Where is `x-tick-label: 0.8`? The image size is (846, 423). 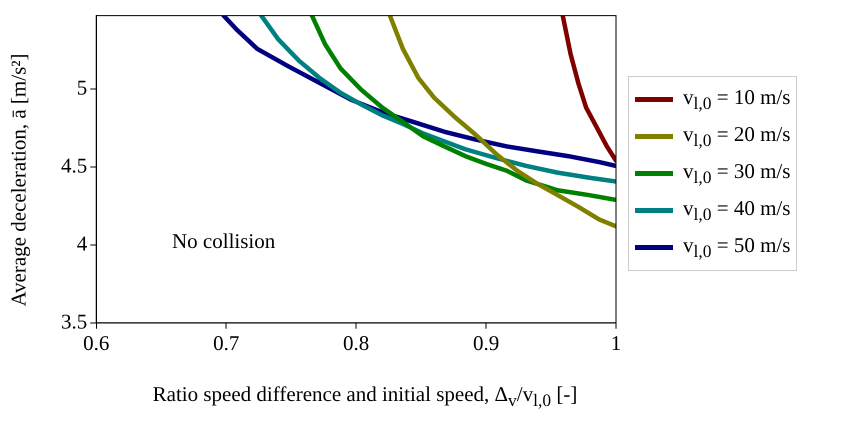 x-tick-label: 0.8 is located at coordinates (356, 342).